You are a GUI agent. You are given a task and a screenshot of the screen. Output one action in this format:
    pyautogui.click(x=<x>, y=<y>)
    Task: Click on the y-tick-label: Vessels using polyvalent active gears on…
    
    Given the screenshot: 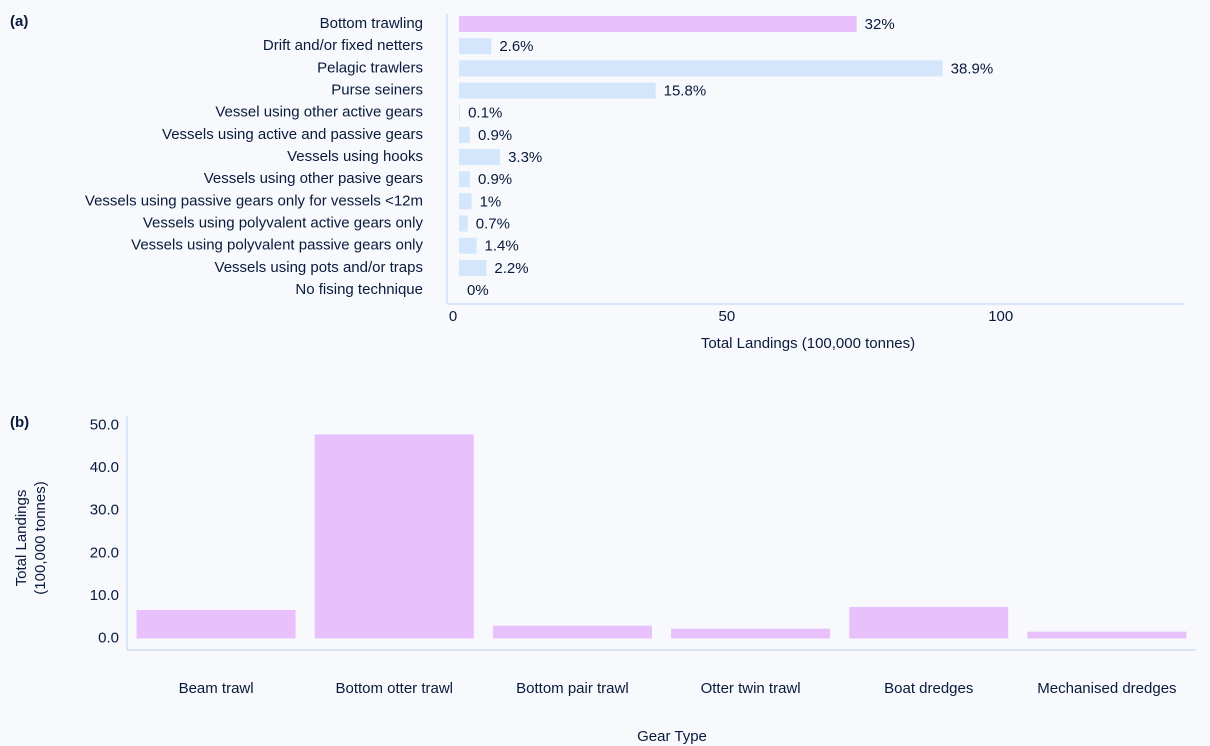 What is the action you would take?
    pyautogui.click(x=283, y=222)
    